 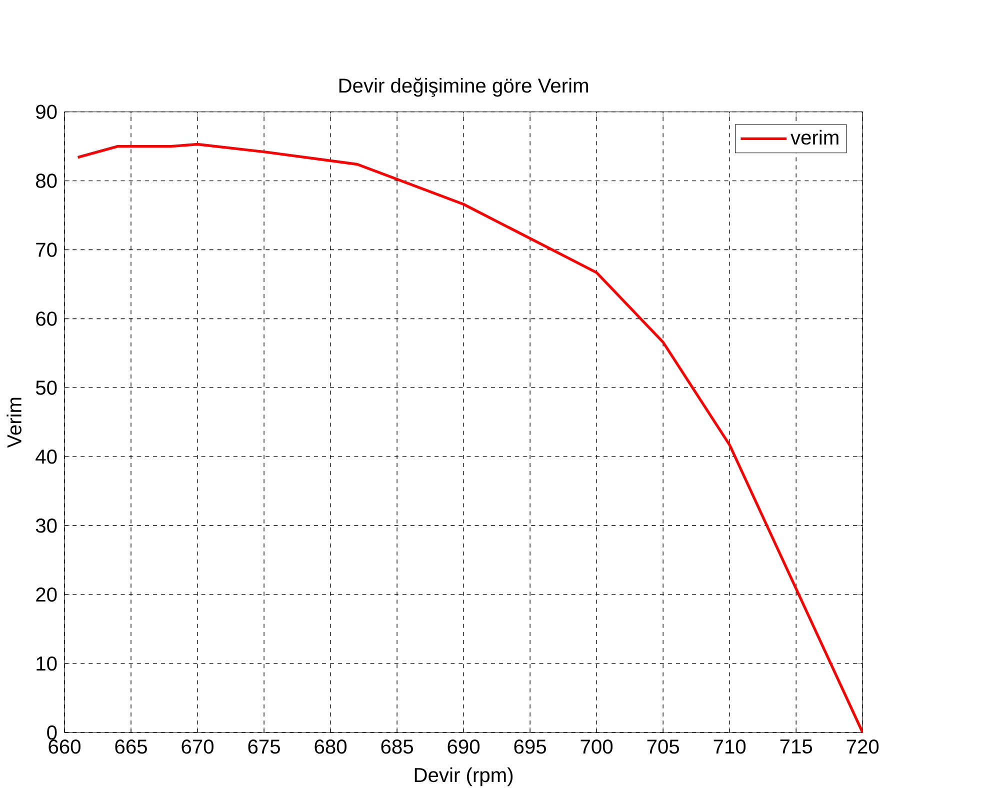 I want to click on y-tick-label: 70, so click(x=46, y=249).